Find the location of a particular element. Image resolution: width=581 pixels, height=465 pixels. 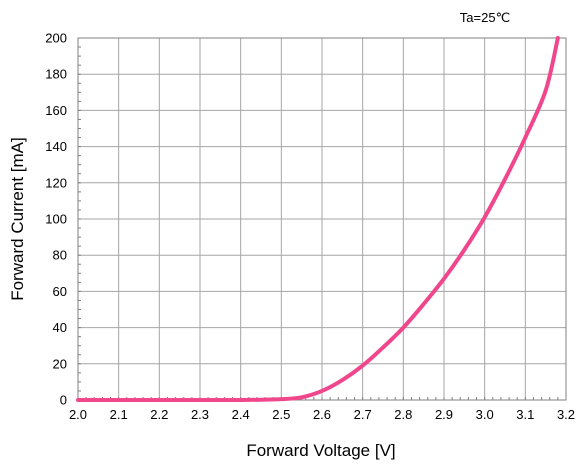

x-tick-label: 3.1 is located at coordinates (525, 414).